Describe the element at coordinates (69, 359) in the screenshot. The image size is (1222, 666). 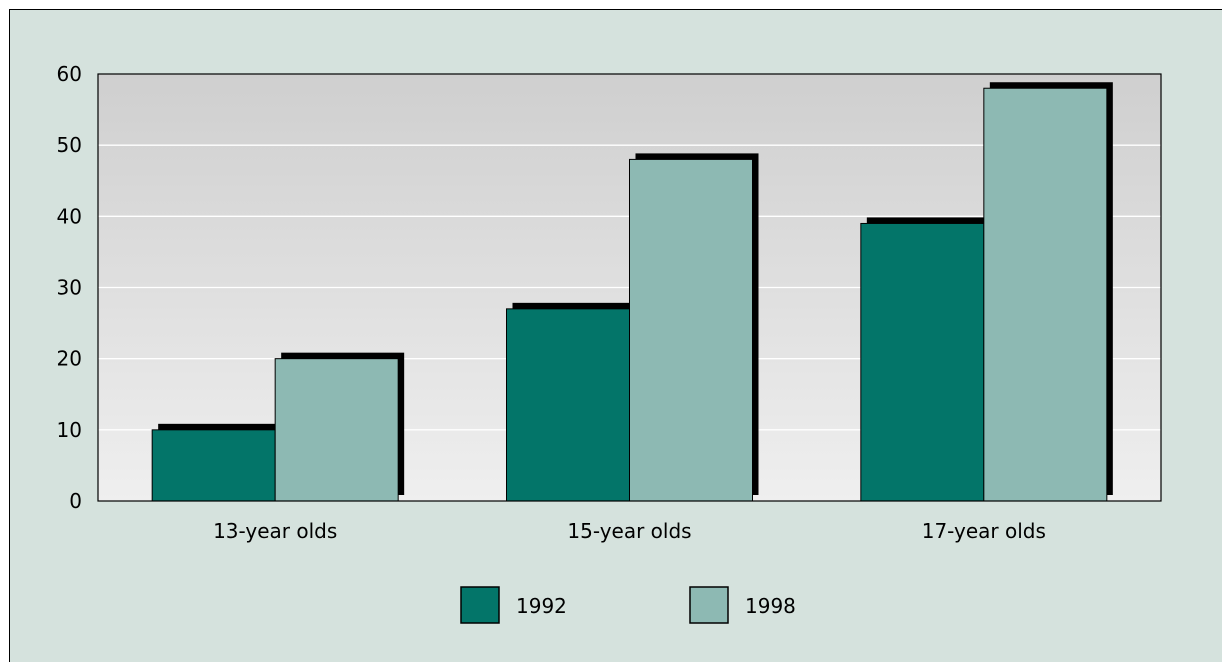
I see `y-tick-label: 20` at that location.